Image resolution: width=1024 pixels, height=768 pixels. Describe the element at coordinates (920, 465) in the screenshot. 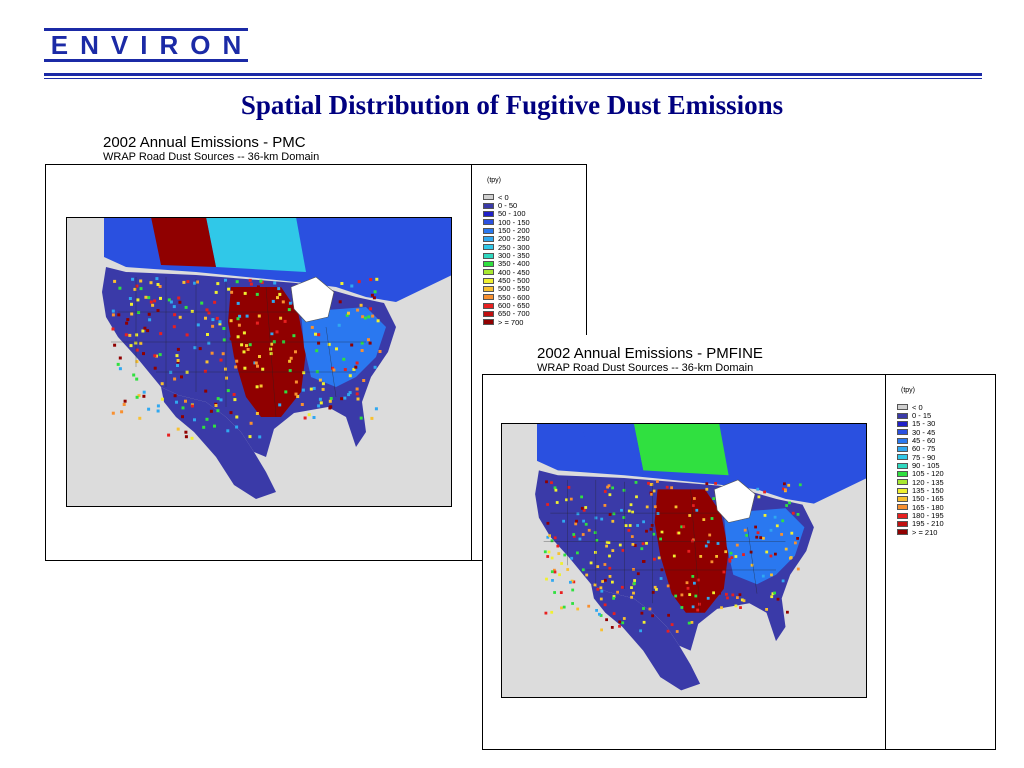

I see `pmfine-legend-row: 90 - 105` at that location.